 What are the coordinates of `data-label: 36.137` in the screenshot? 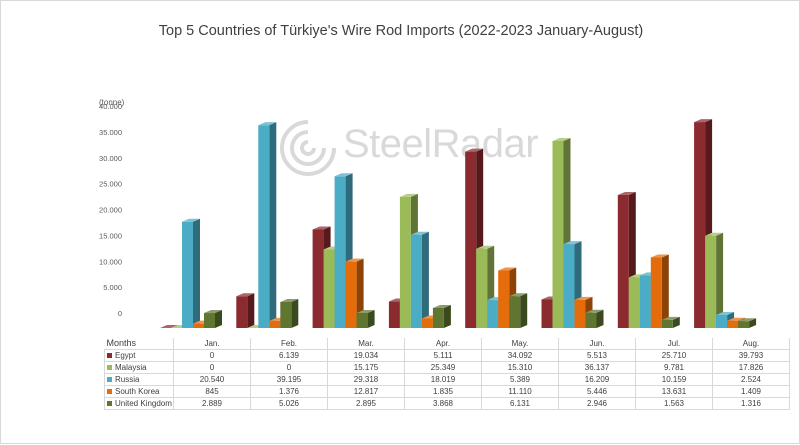 It's located at (597, 367).